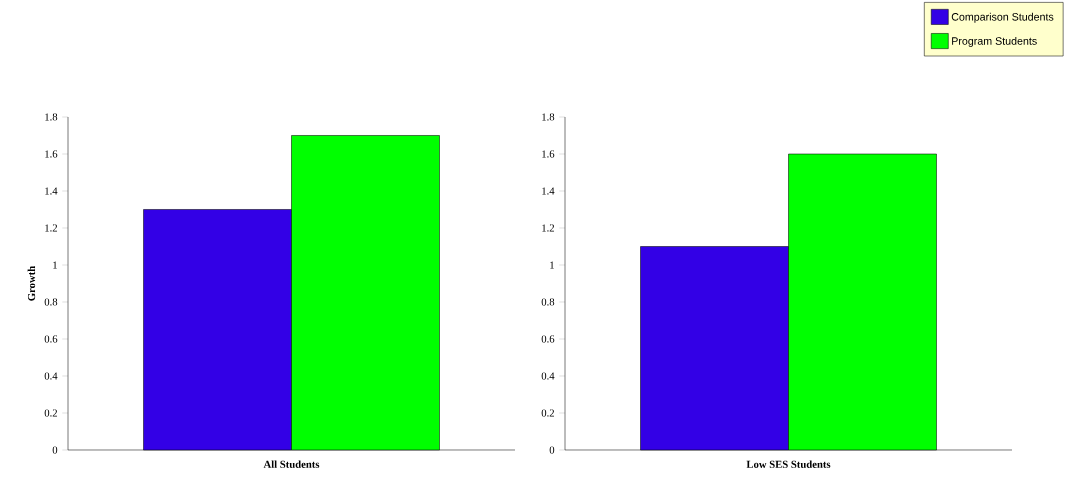  I want to click on x-tick-label: All Students, so click(291, 464).